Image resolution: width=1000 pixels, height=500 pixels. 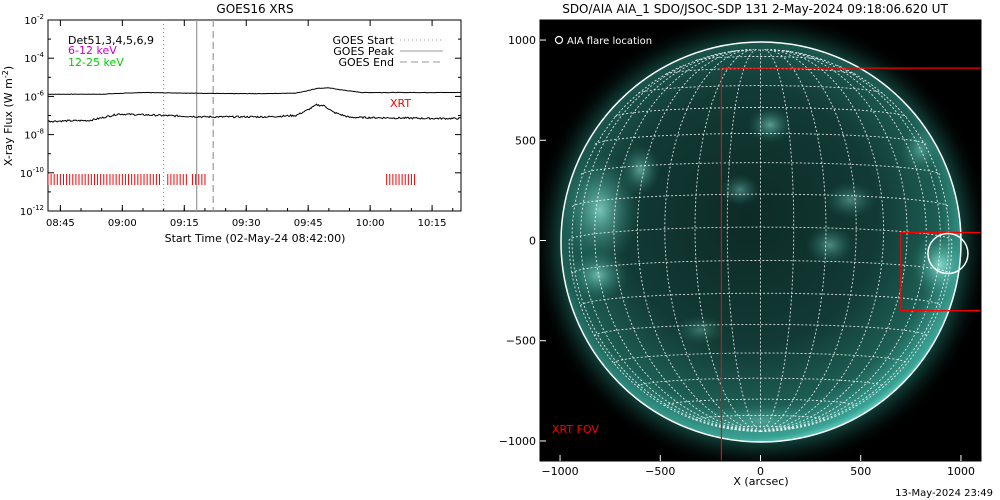 What do you see at coordinates (34, 20) in the screenshot?
I see `goes-y-tick-label: 10⁻²` at bounding box center [34, 20].